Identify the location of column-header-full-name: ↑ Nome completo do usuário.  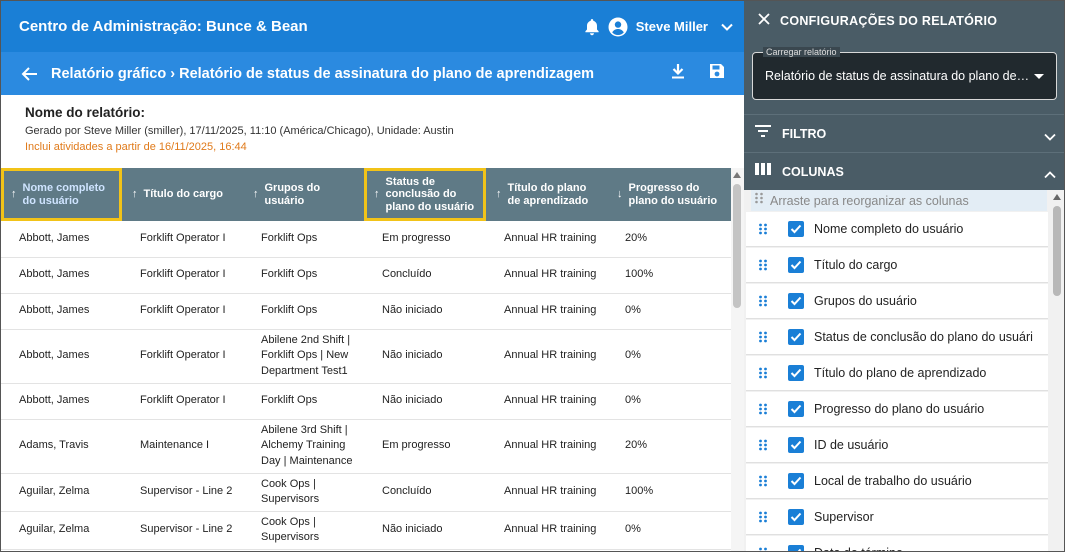
(61, 194).